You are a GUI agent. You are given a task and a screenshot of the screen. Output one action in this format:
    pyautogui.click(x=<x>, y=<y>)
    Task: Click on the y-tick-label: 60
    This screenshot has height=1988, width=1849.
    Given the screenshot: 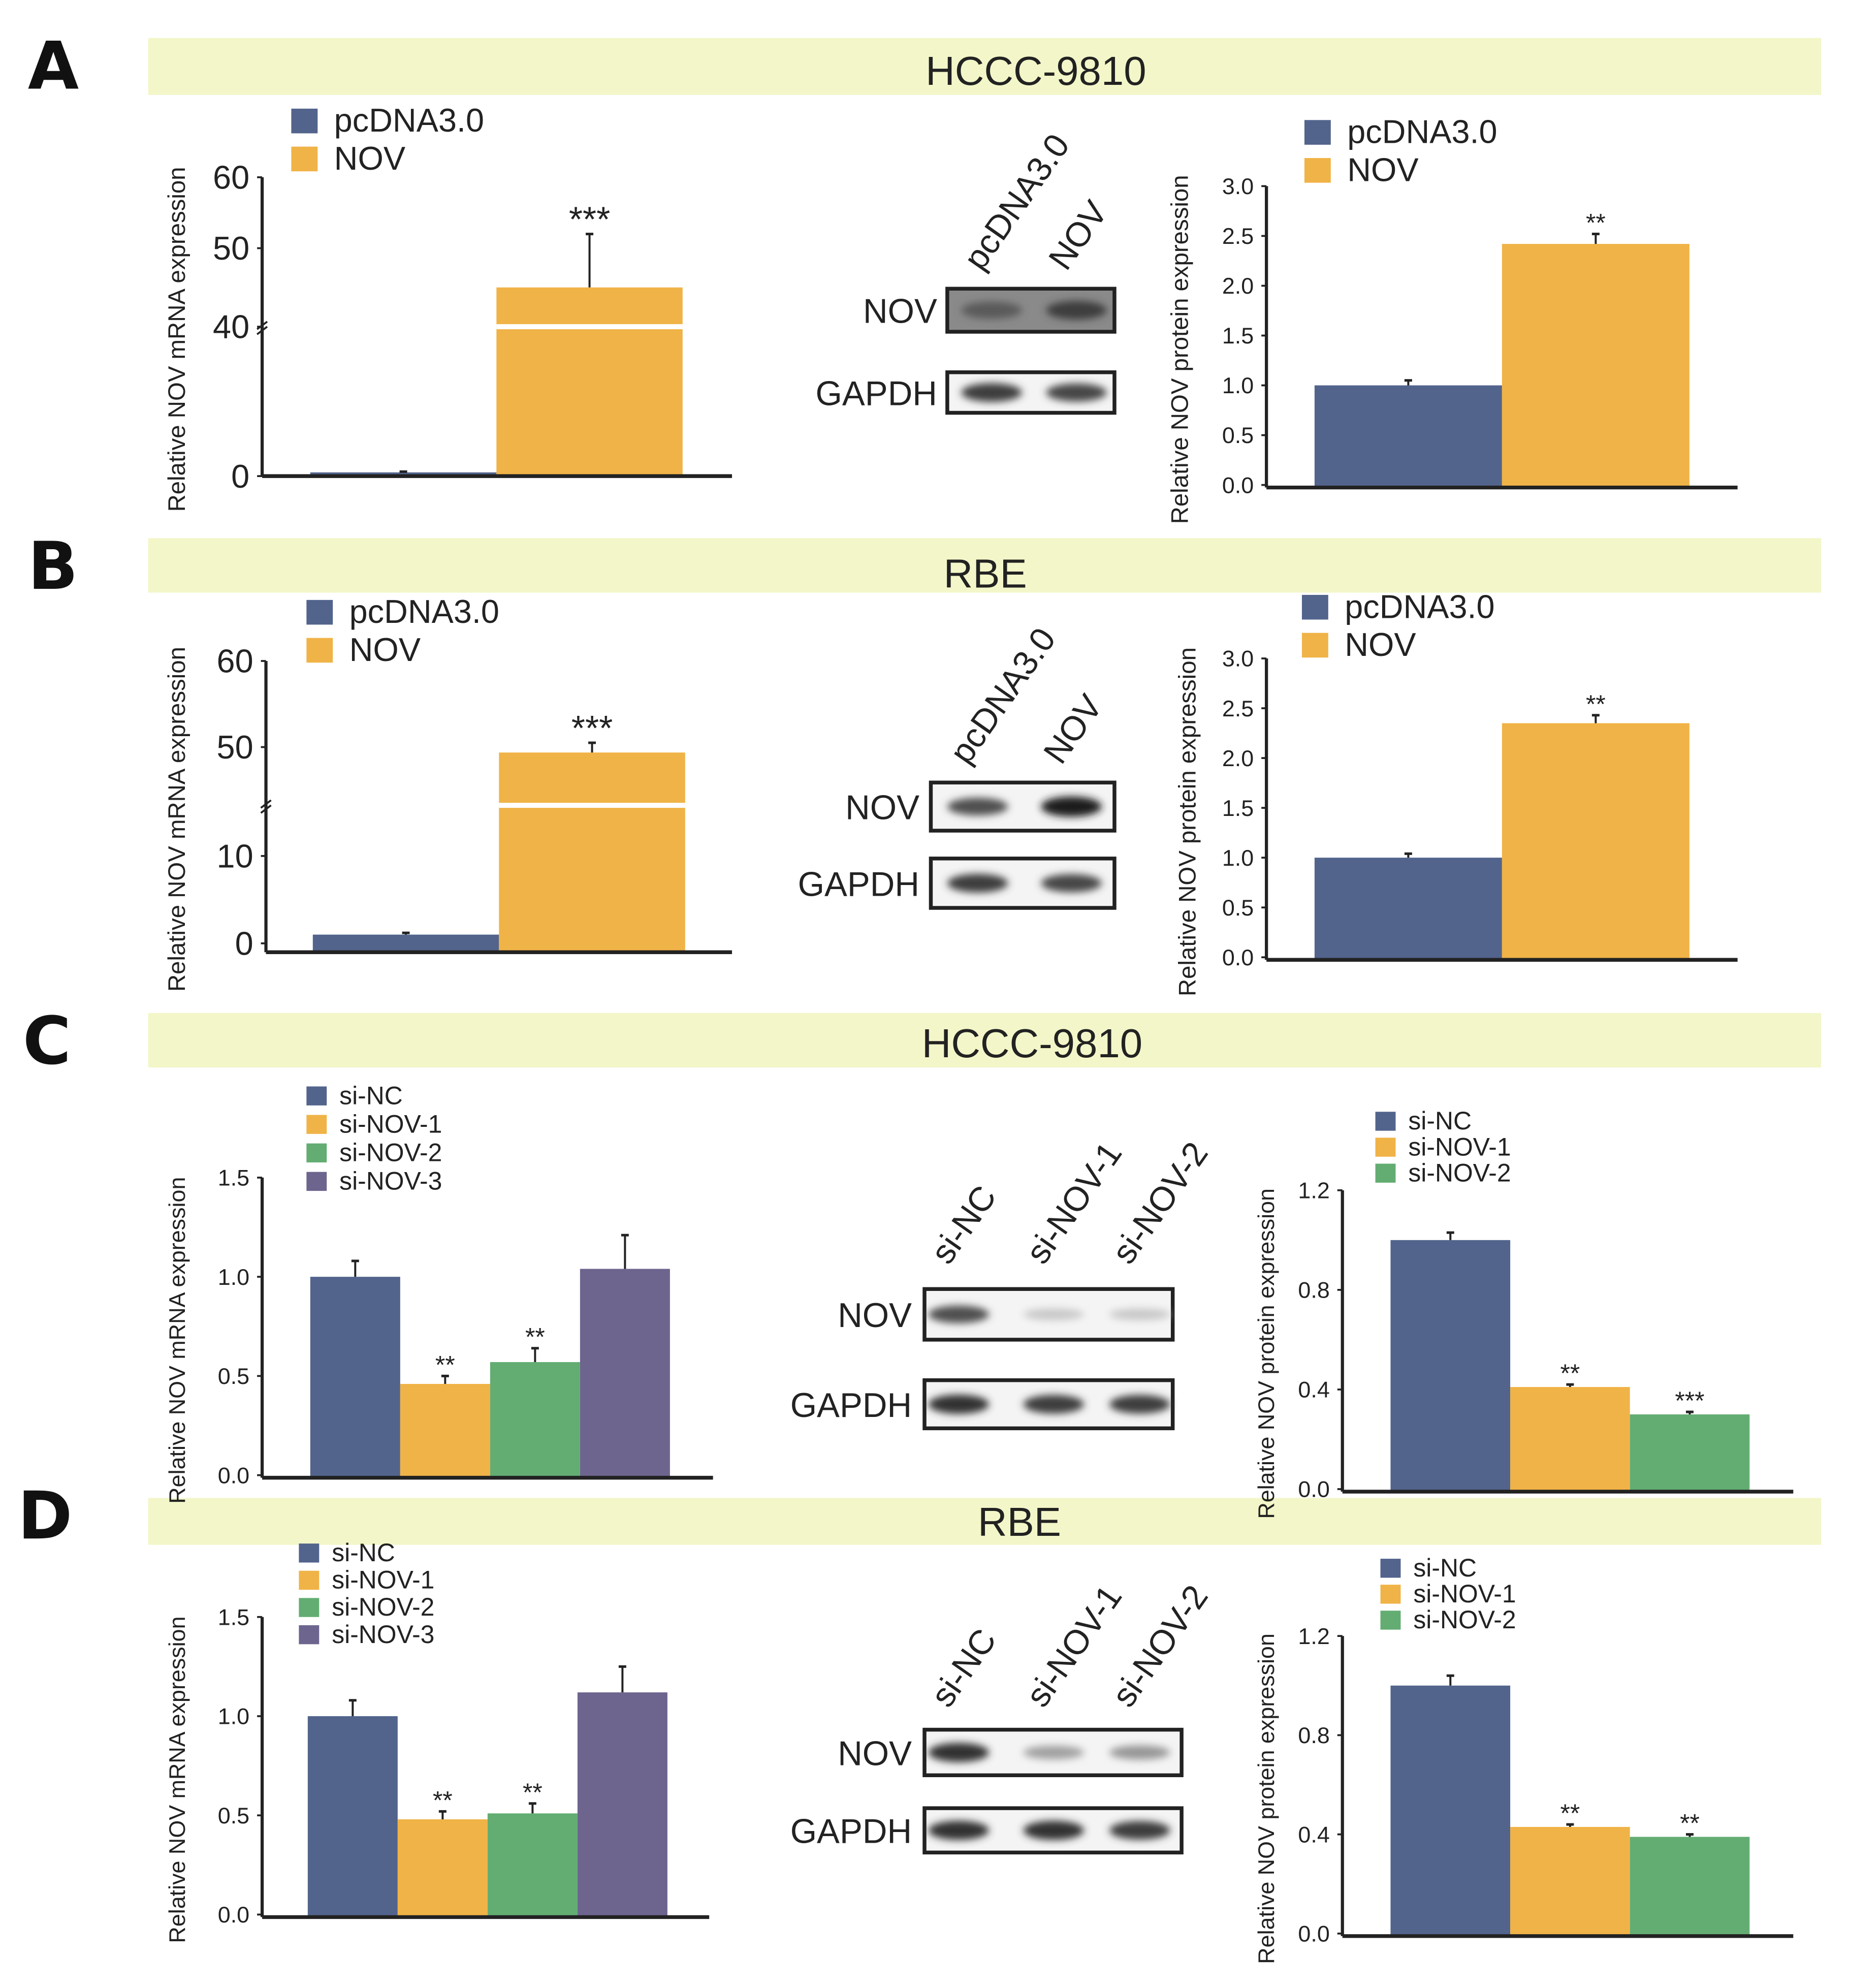 What is the action you would take?
    pyautogui.click(x=231, y=177)
    